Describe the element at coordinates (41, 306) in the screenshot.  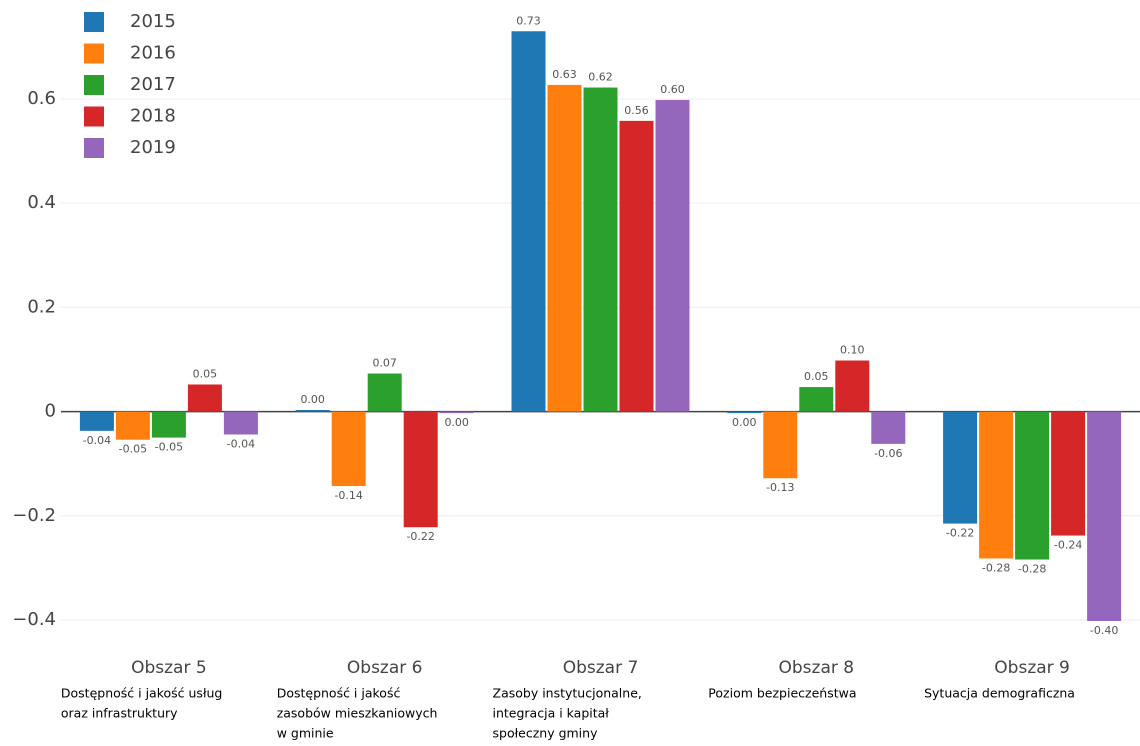
I see `y-tick-label: 0.2` at that location.